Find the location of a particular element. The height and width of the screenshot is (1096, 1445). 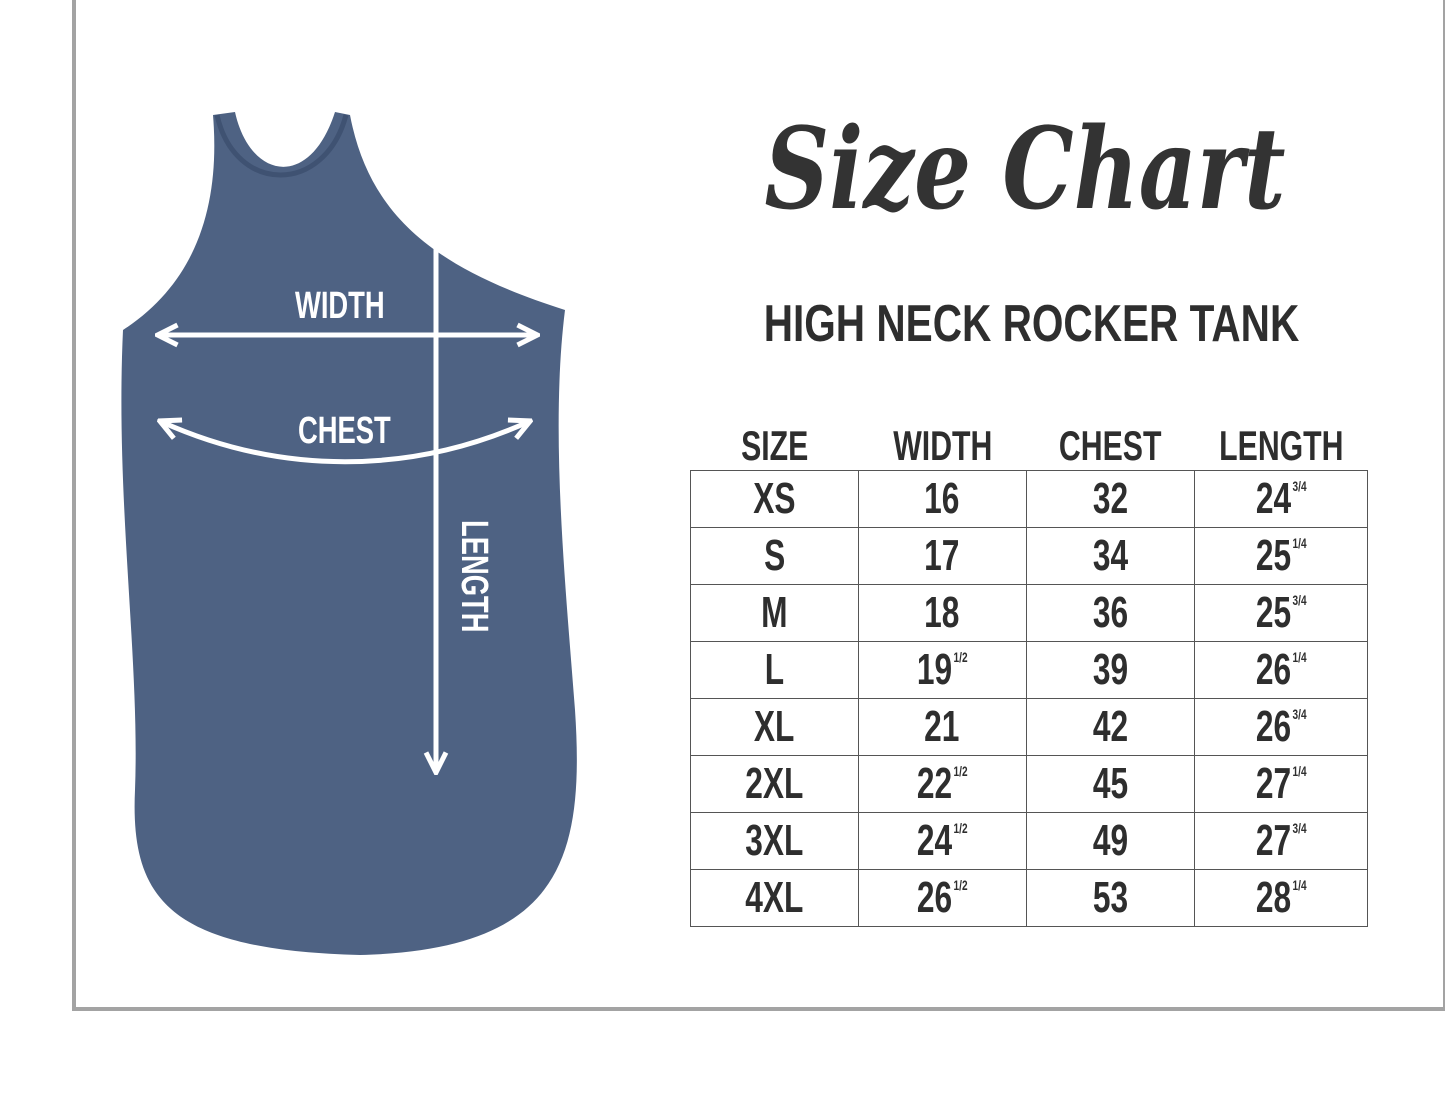

chest-cell: 49 is located at coordinates (1110, 841).